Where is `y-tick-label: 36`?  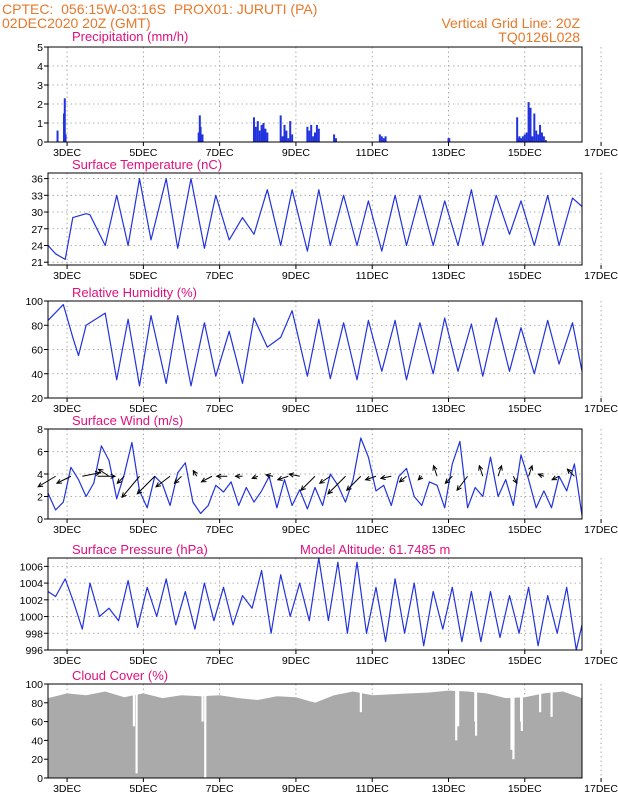 y-tick-label: 36 is located at coordinates (37, 180).